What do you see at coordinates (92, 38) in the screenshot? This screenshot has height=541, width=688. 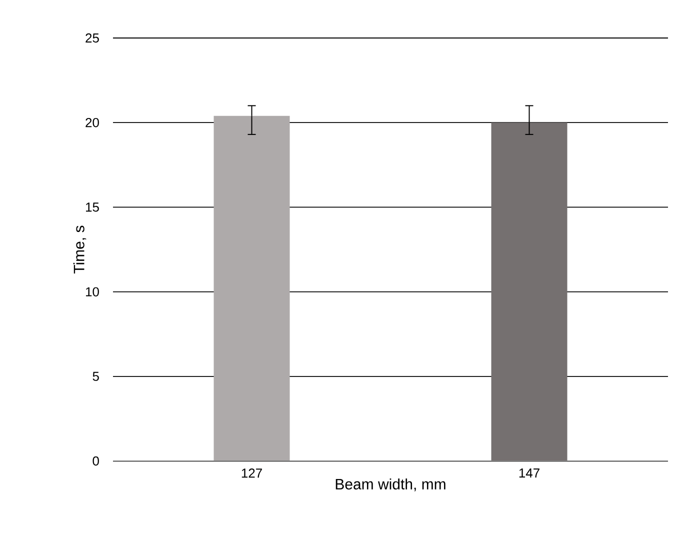 I see `y-tick-label: 25` at bounding box center [92, 38].